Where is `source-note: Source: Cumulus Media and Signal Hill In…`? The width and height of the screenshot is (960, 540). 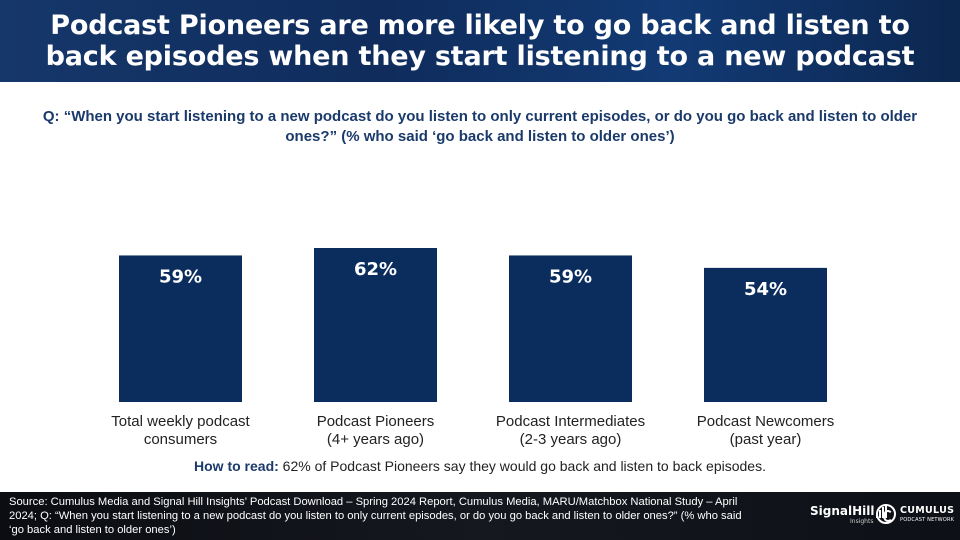
source-note: Source: Cumulus Media and Signal Hill In… is located at coordinates (375, 516).